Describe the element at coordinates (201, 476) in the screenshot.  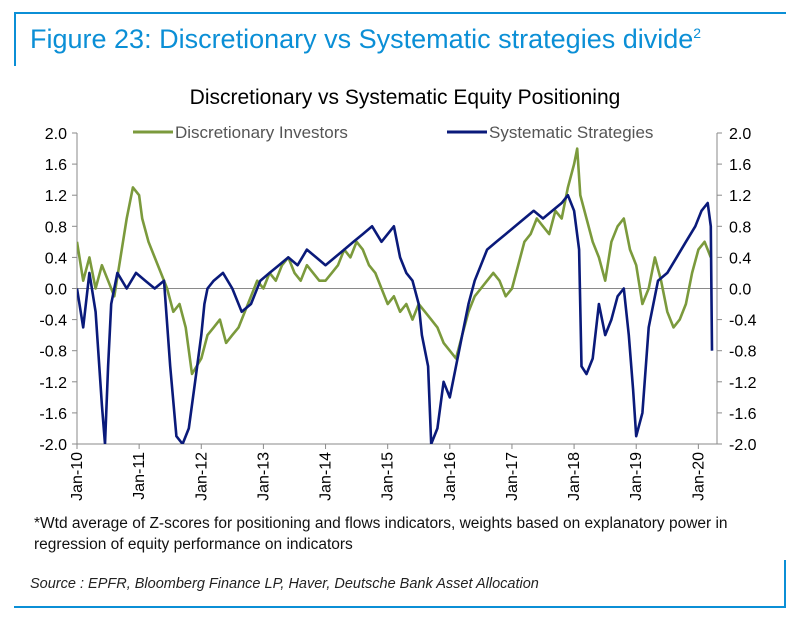
I see `x-tick-label: Jan-12` at that location.